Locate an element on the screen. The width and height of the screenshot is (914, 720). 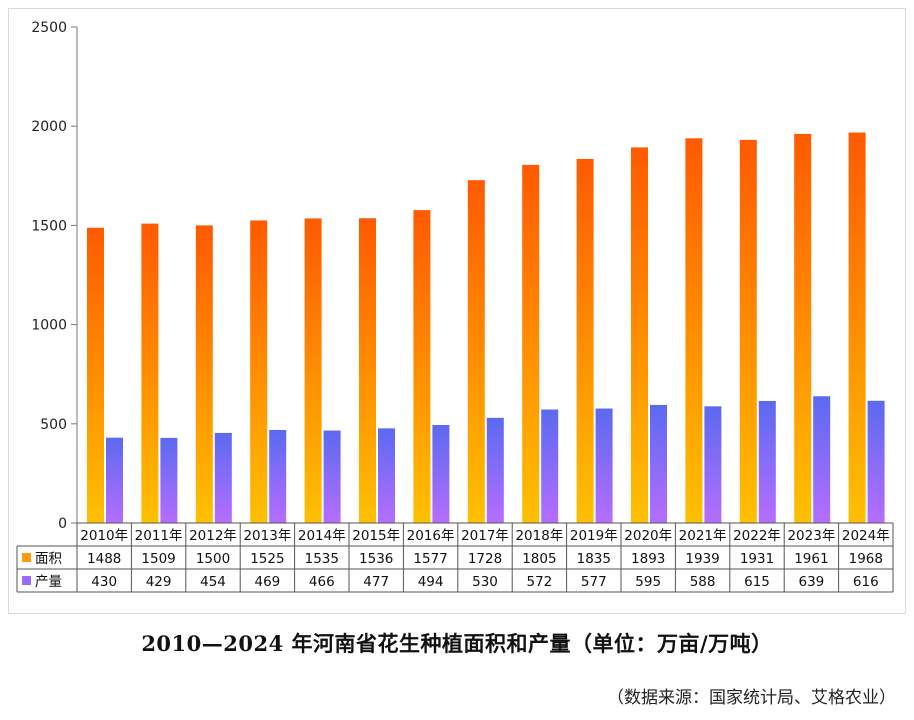
data-label-产量: 477 is located at coordinates (376, 582).